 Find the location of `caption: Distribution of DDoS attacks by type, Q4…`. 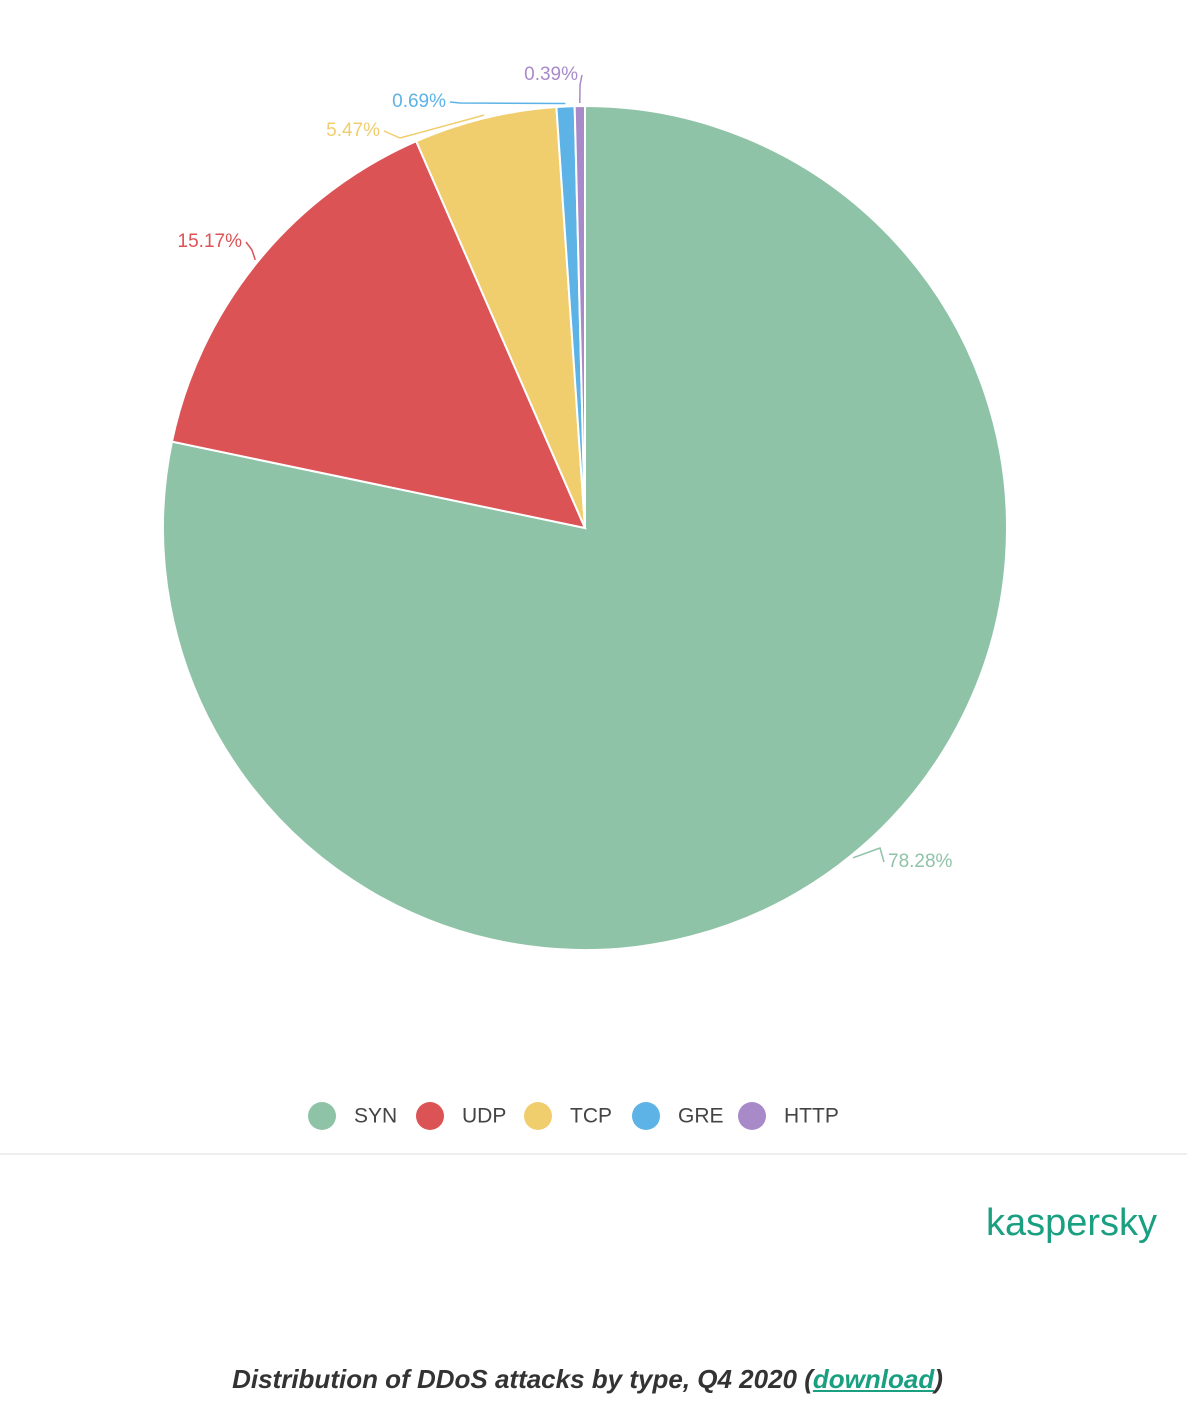

caption: Distribution of DDoS attacks by type, Q4… is located at coordinates (587, 1379).